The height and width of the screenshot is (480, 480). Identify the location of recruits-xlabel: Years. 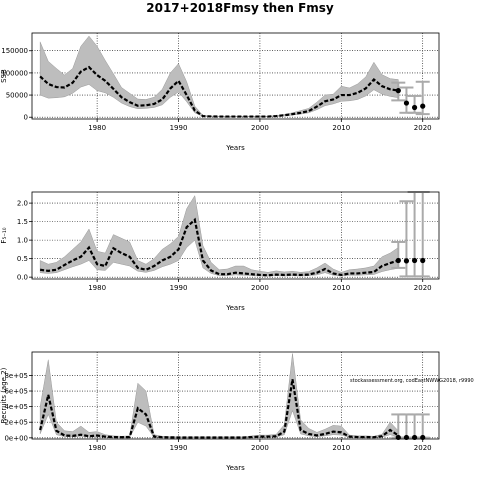
(235, 468).